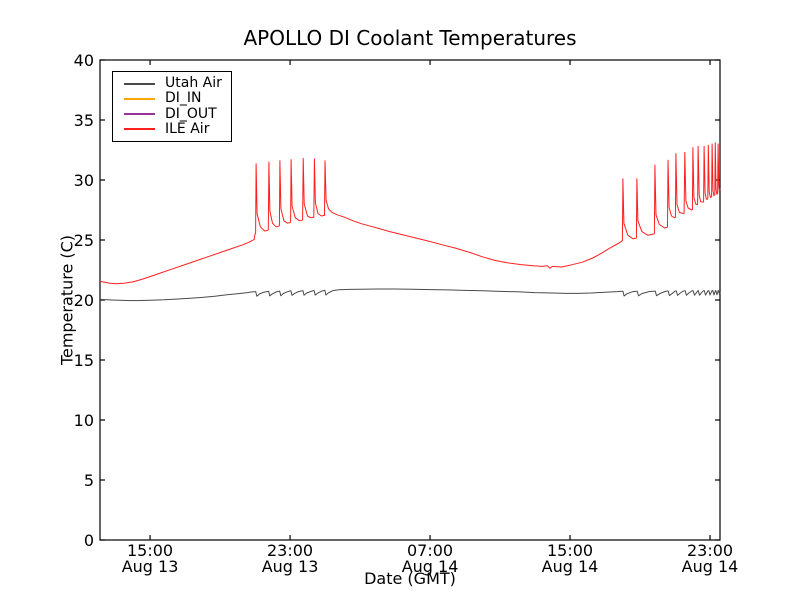 This screenshot has width=800, height=600. Describe the element at coordinates (187, 128) in the screenshot. I see `legend-label: ILE Air` at that location.